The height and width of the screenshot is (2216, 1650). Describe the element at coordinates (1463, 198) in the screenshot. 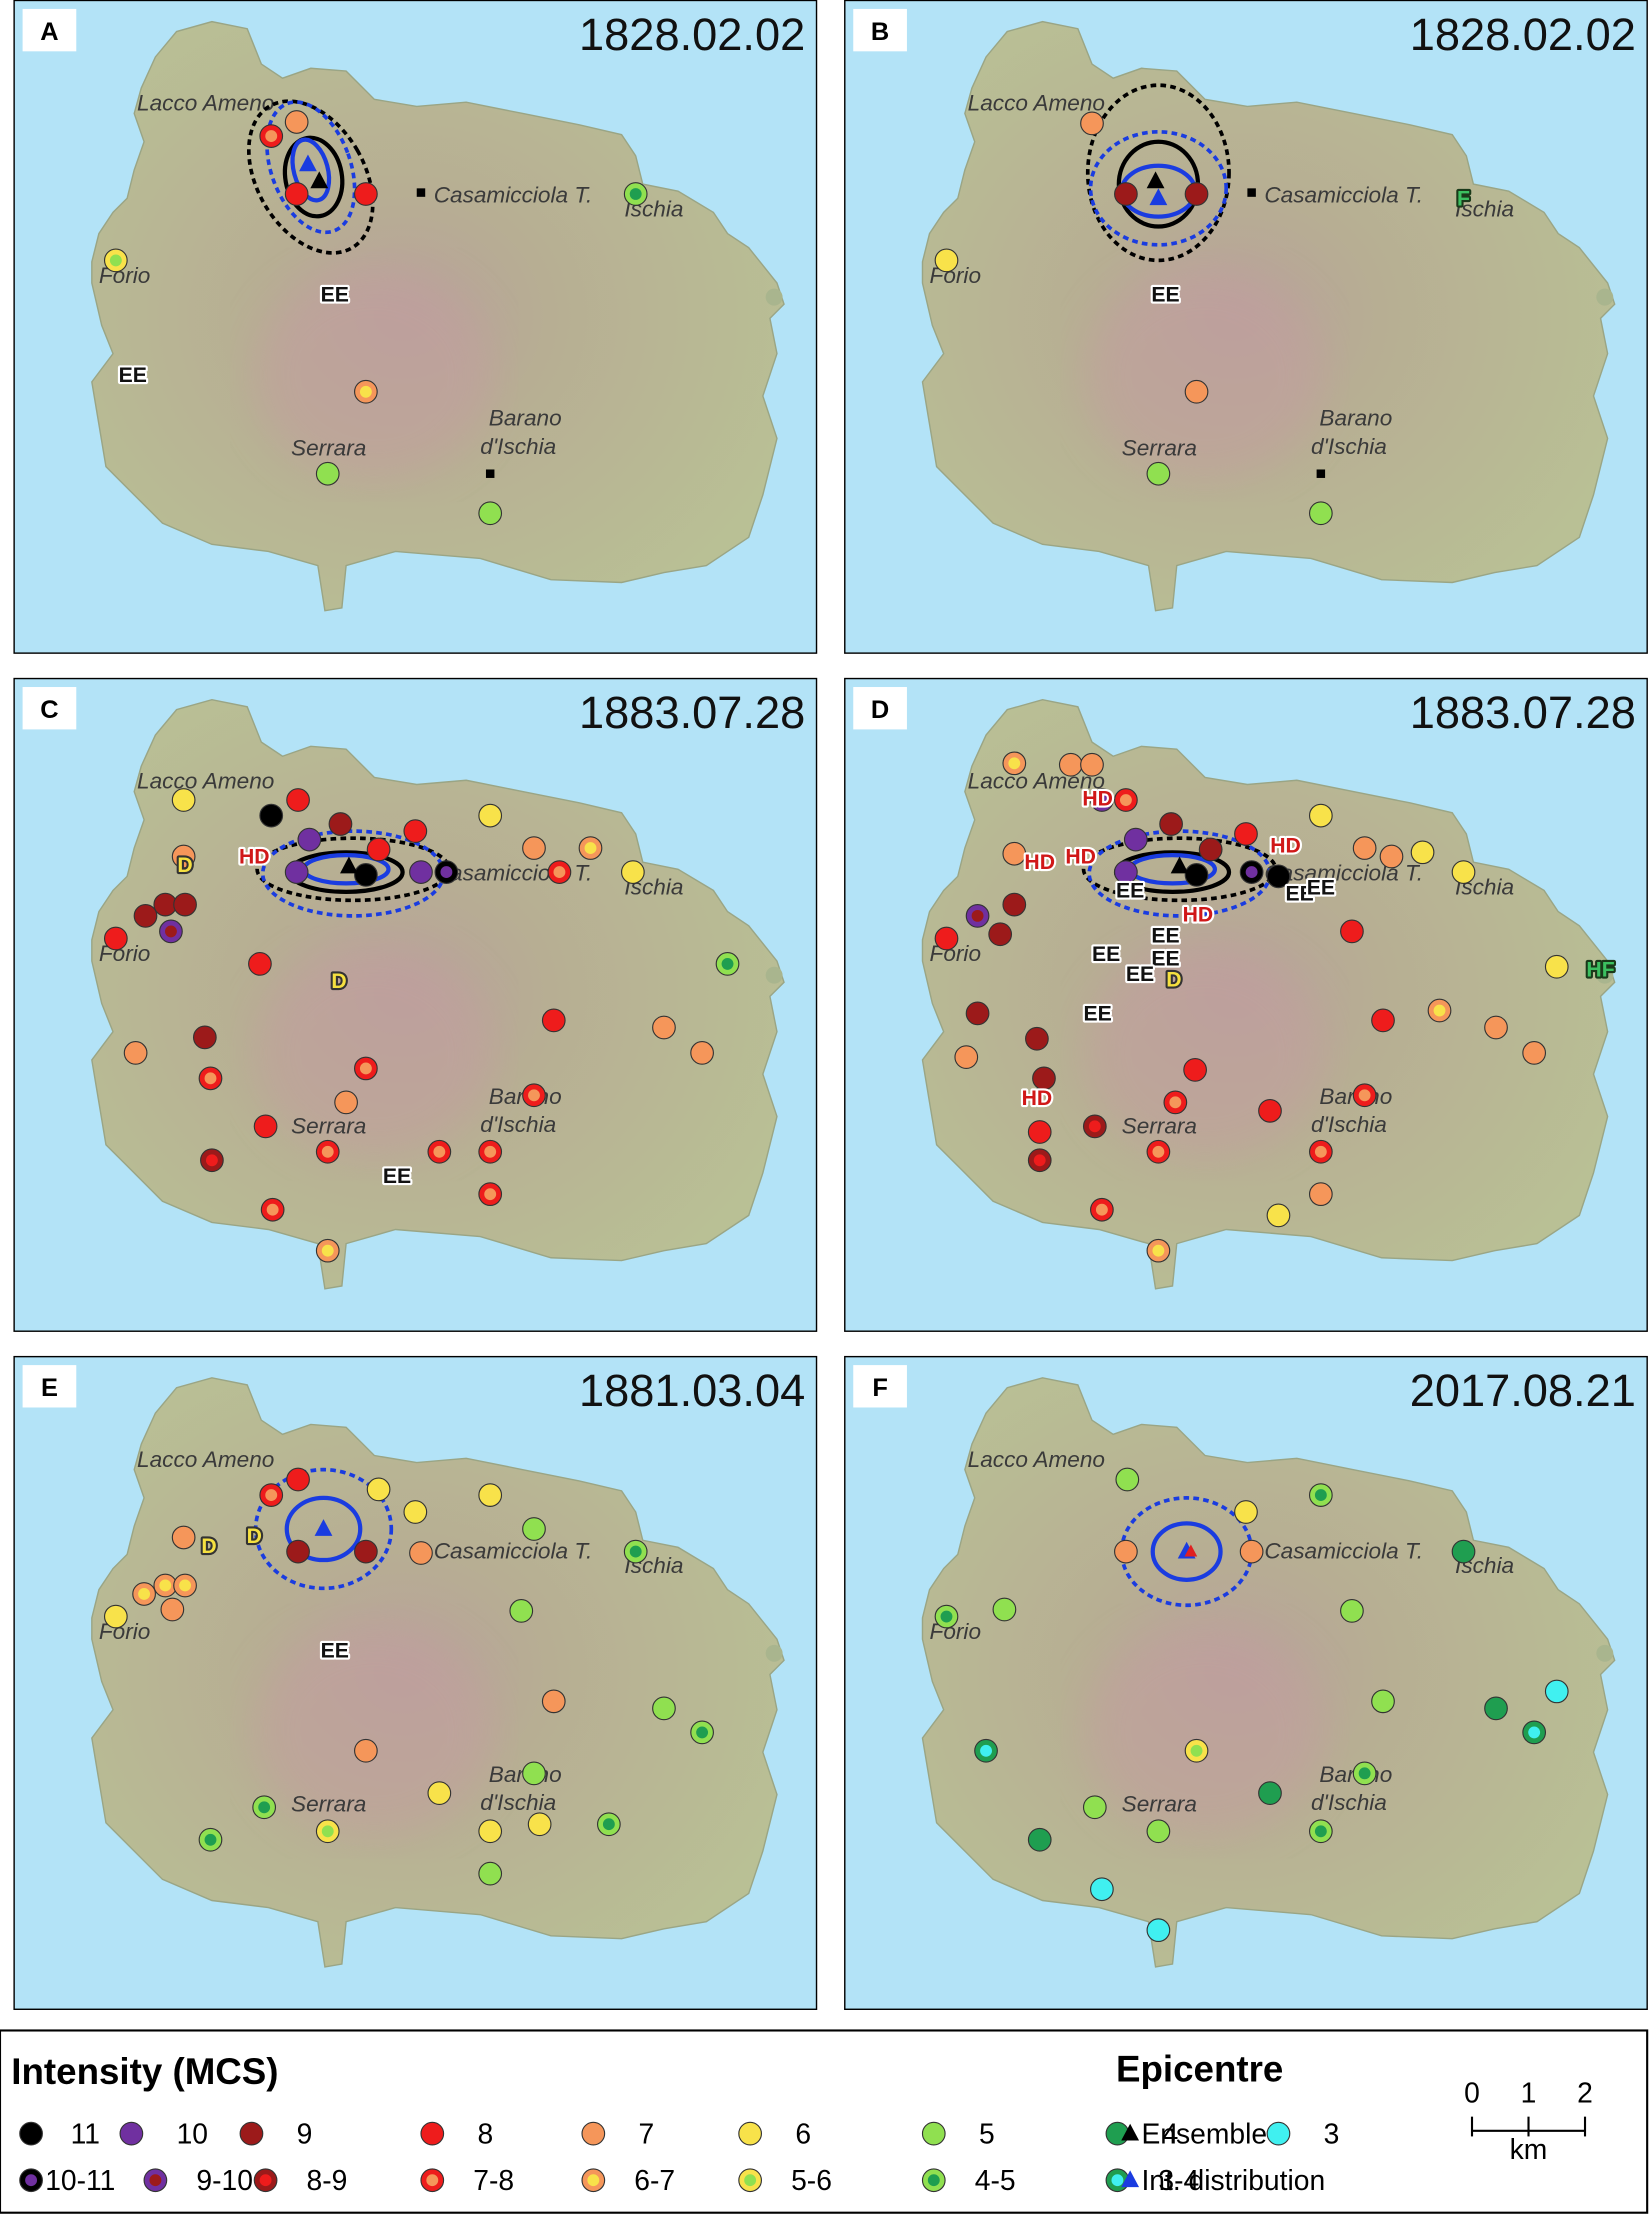

I see `effect-label: F` at that location.